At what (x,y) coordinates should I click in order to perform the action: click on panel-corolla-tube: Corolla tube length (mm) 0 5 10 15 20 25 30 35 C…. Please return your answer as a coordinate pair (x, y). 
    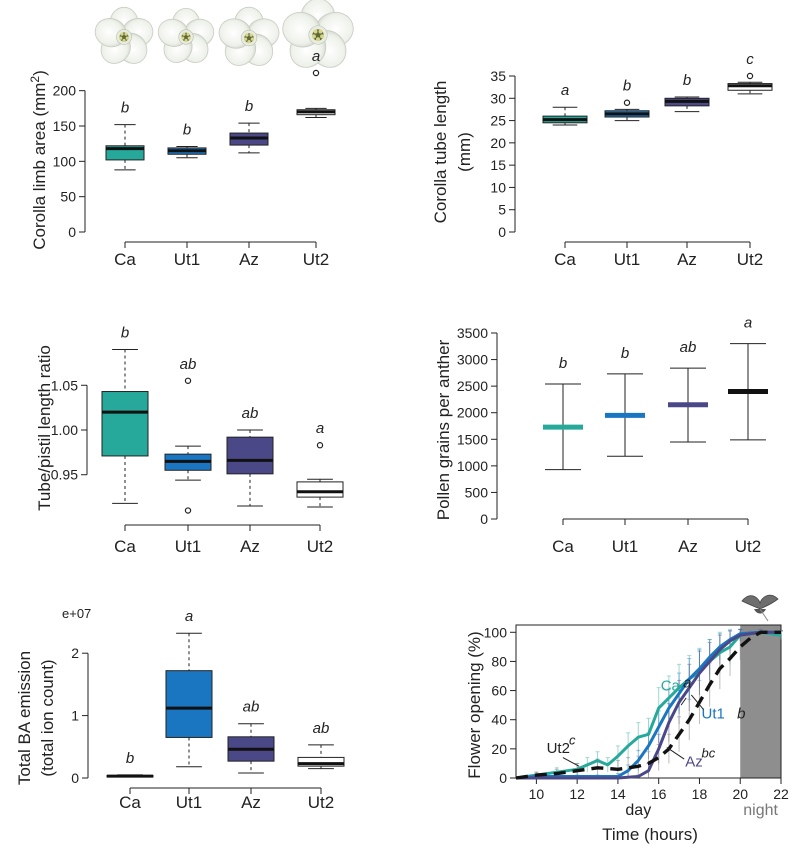
    Looking at the image, I should click on (602, 160).